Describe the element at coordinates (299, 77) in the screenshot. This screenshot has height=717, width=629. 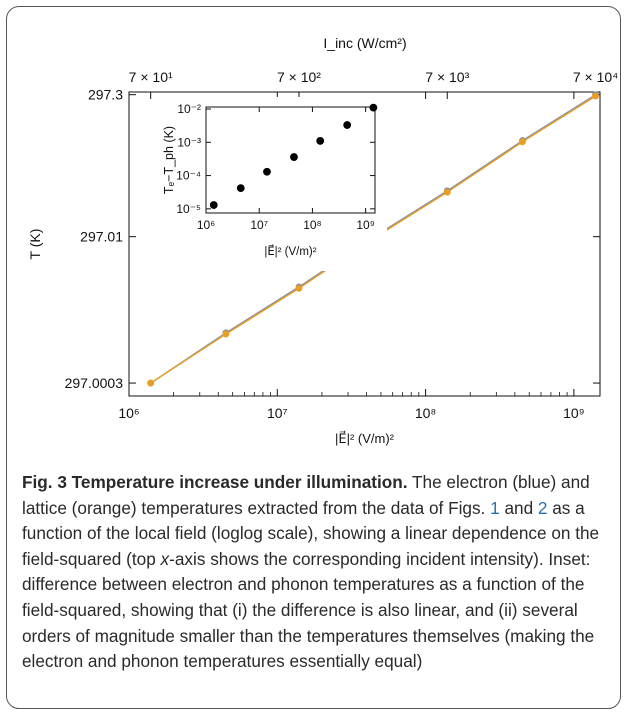
I see `top-tick-label: 7 × 10²` at that location.